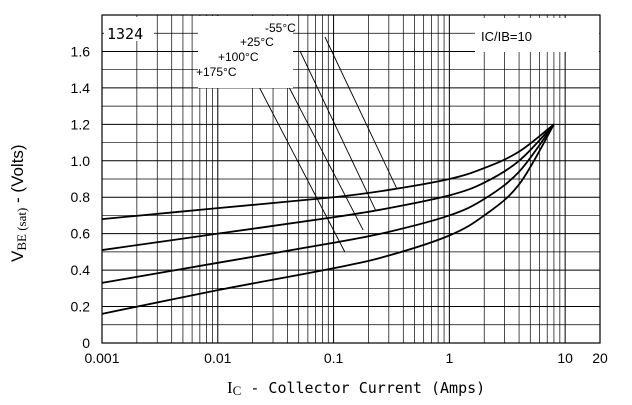  What do you see at coordinates (217, 358) in the screenshot?
I see `x-tick-label: 0.01` at bounding box center [217, 358].